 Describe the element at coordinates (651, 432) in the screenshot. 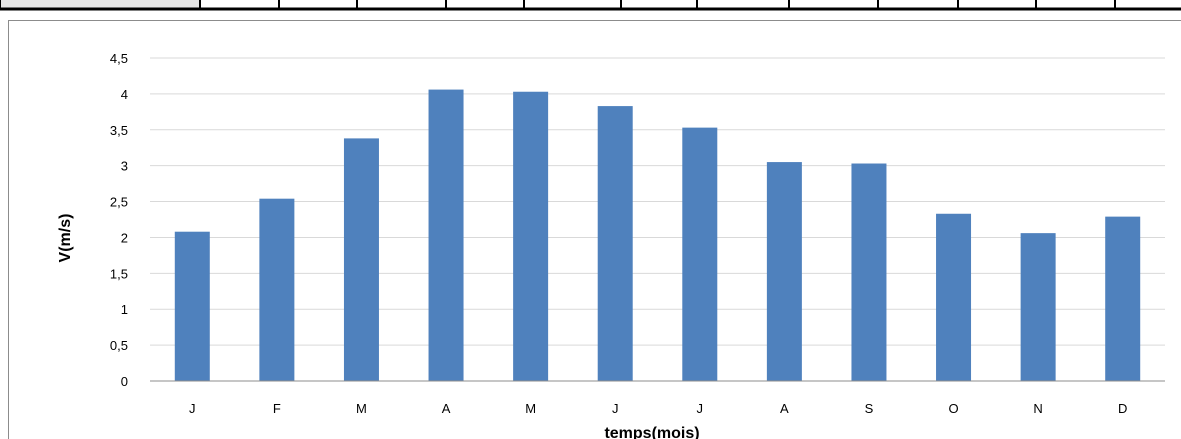

I see `x-axis-label: temps(mois)` at that location.